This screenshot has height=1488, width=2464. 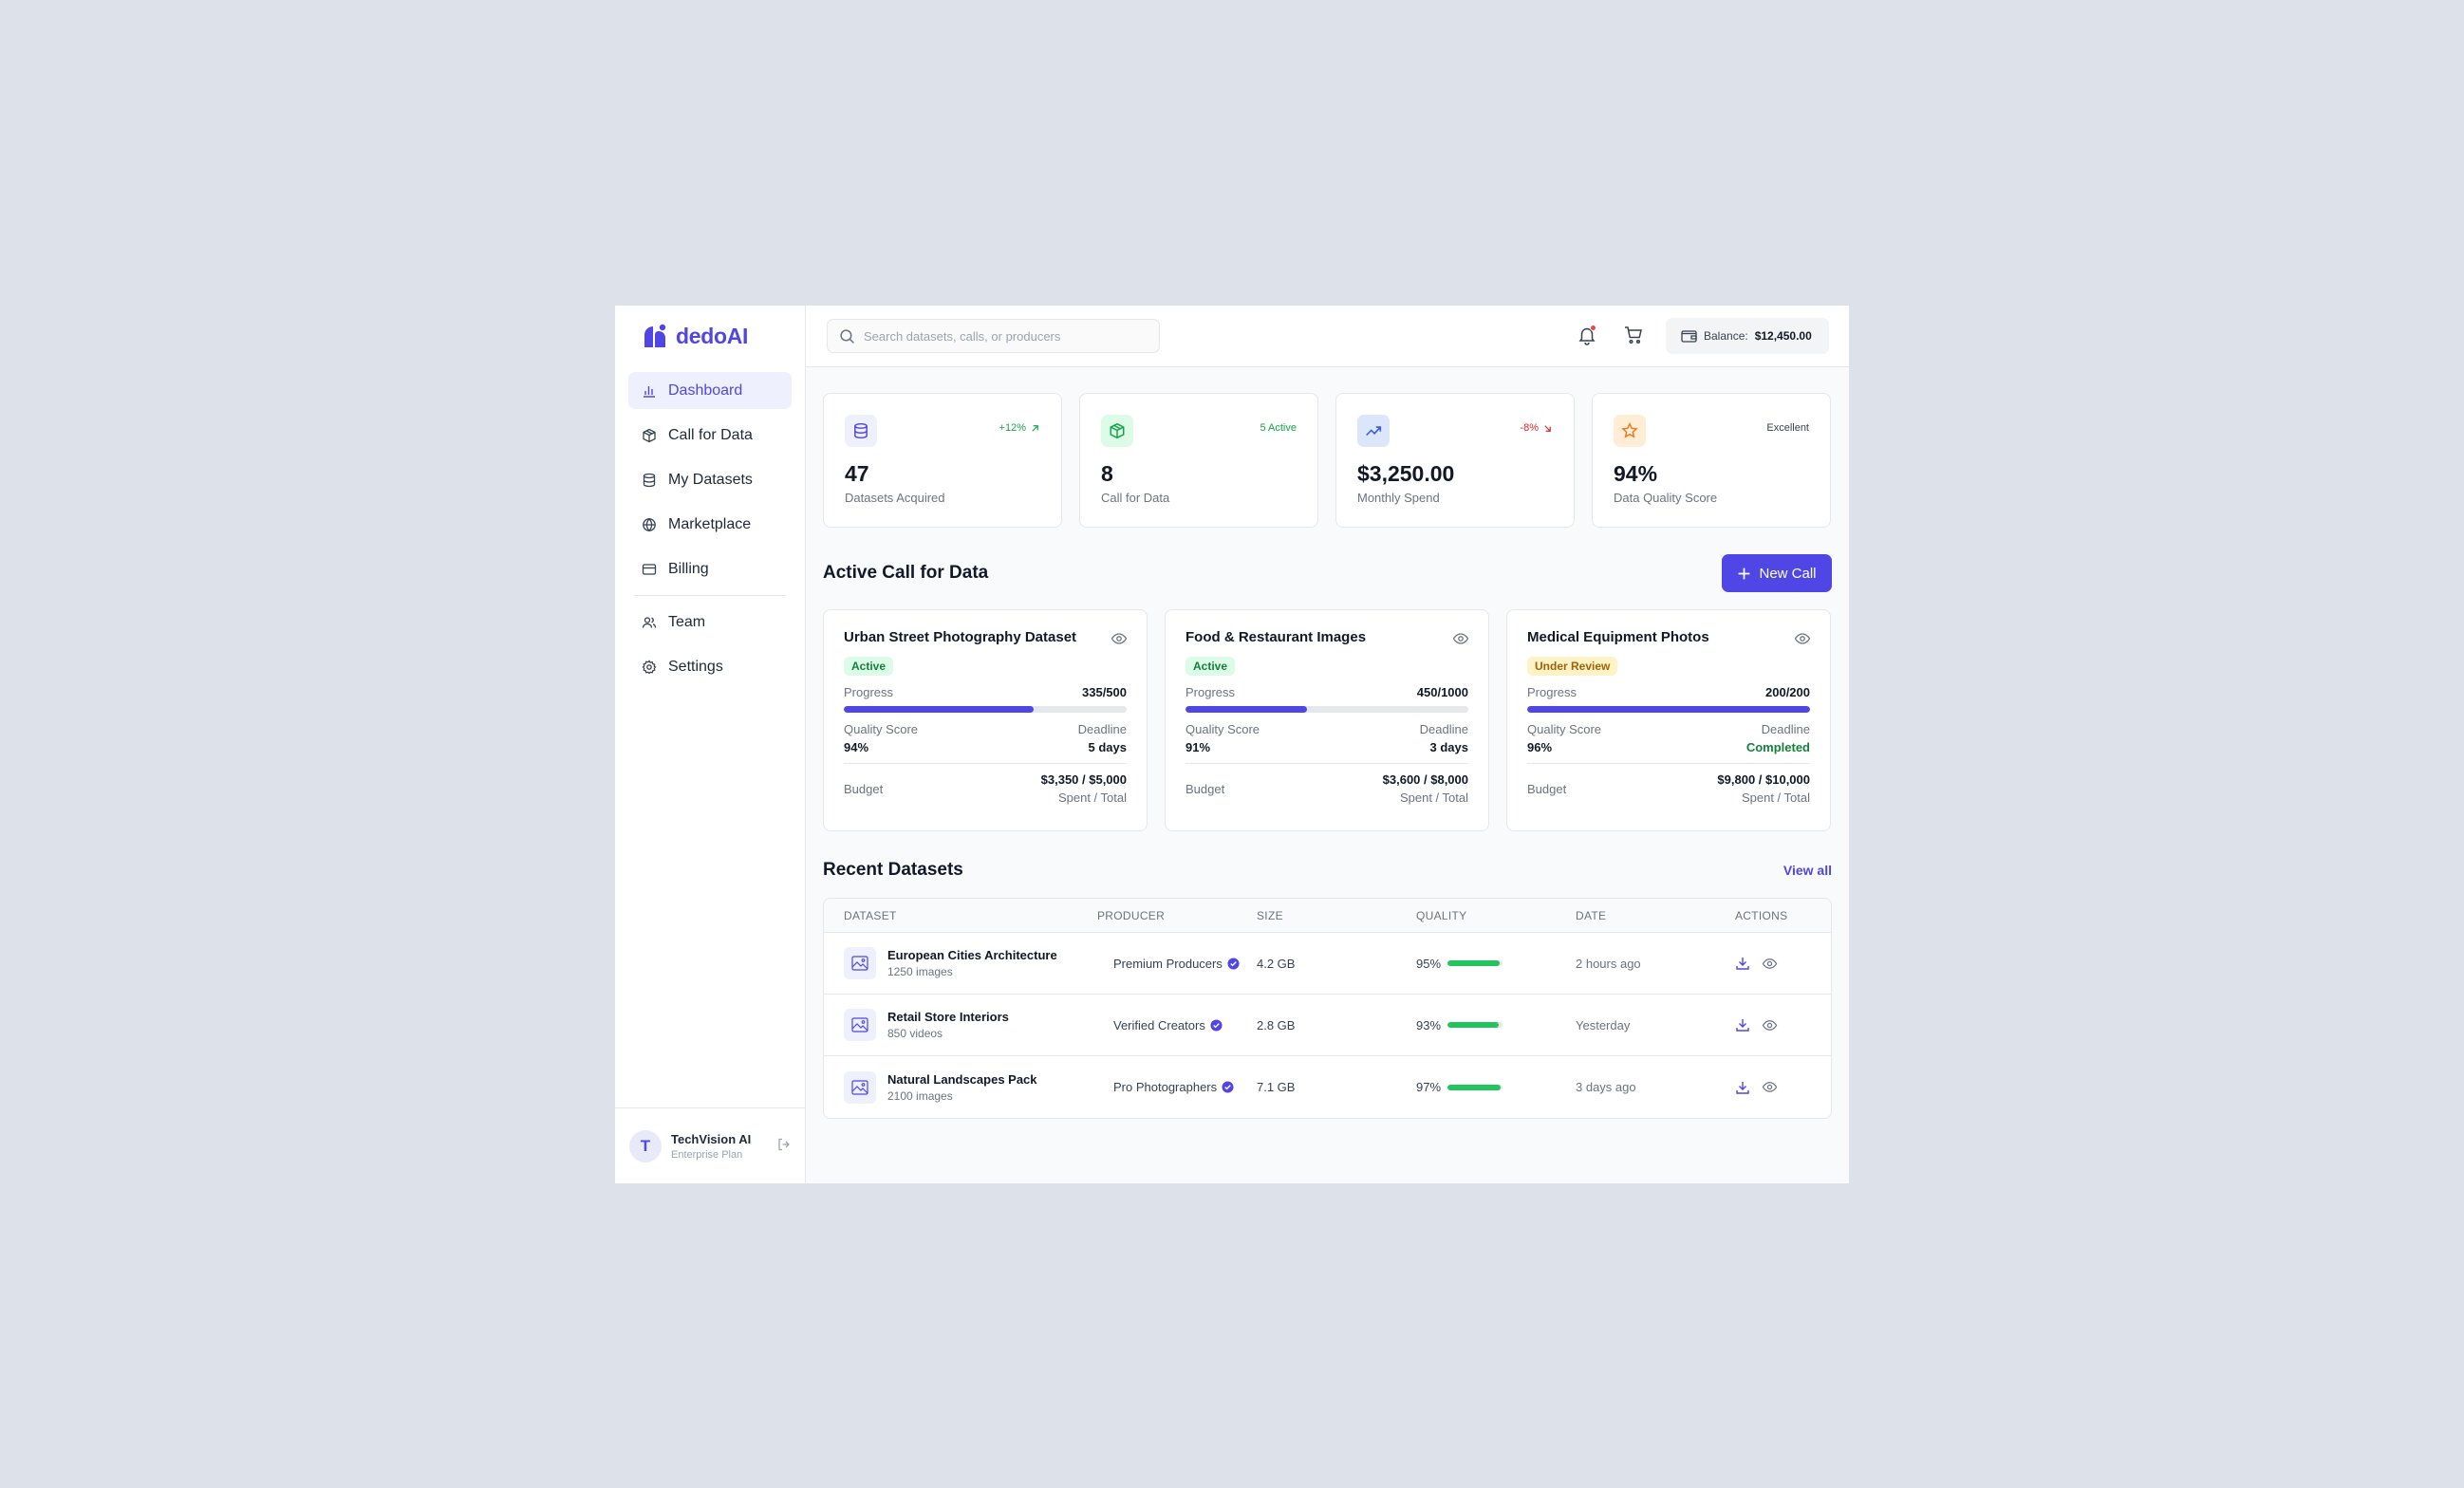 I want to click on stat-badge: 5 Active, so click(x=1279, y=428).